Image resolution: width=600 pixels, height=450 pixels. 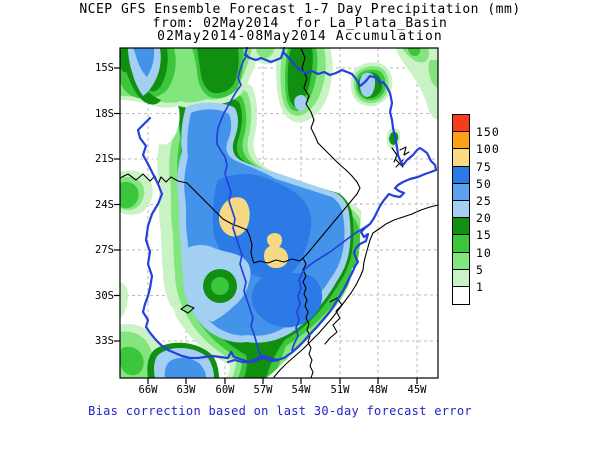 What do you see at coordinates (104, 341) in the screenshot?
I see `lat-label-33S: 33S` at bounding box center [104, 341].